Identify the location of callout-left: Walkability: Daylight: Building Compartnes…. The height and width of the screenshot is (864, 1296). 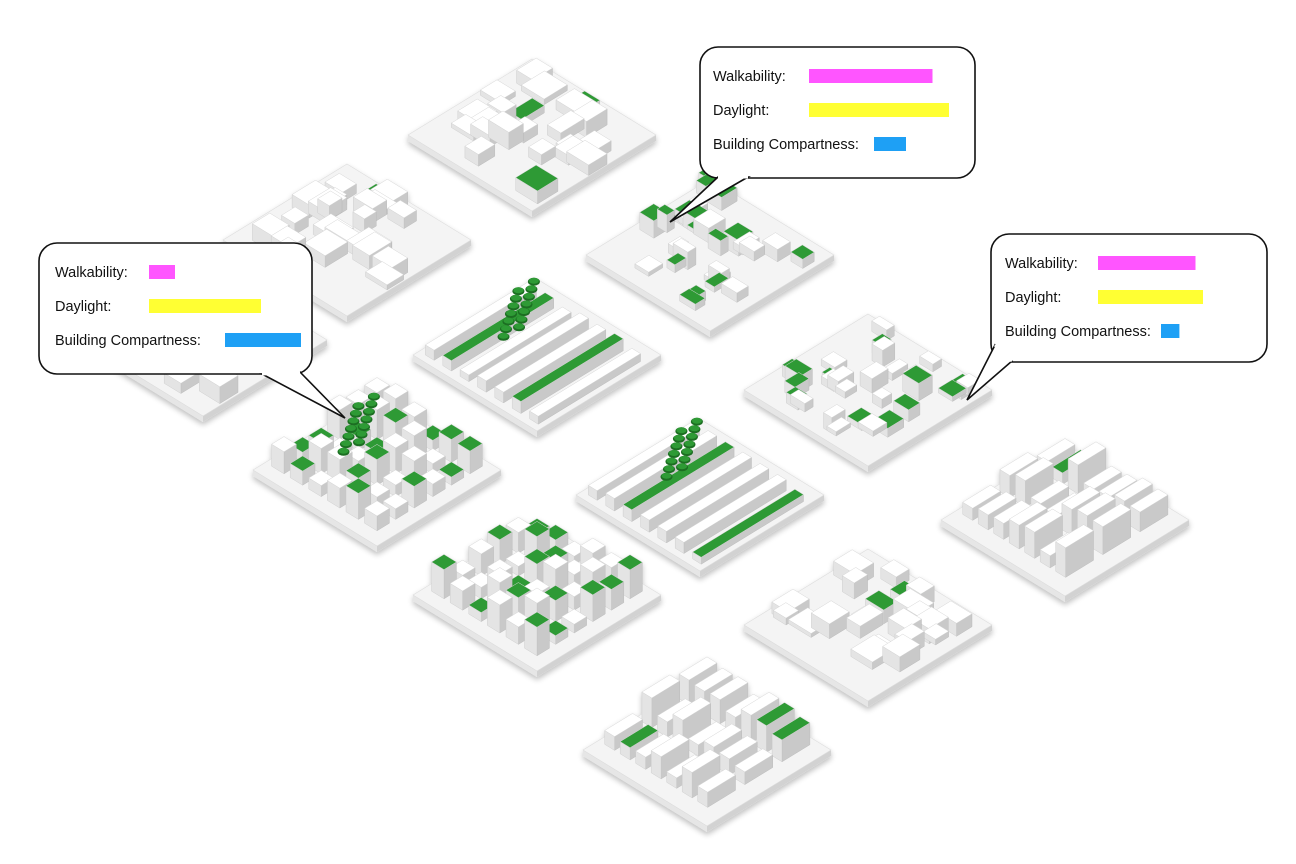
(192, 330).